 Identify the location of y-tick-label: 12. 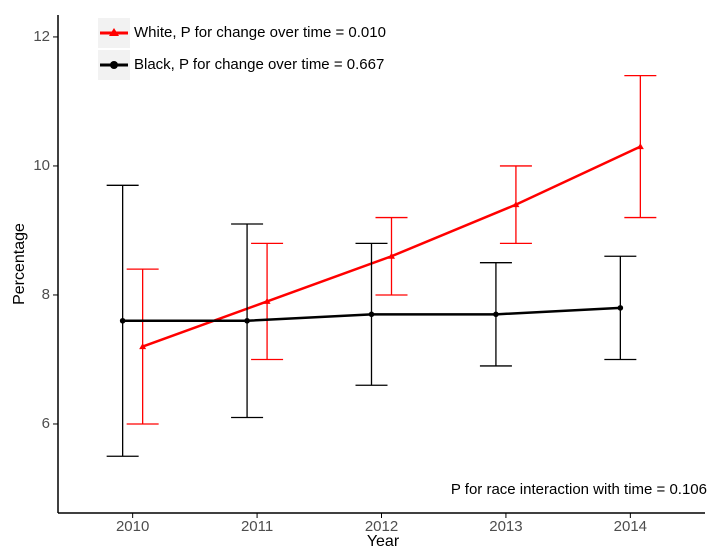
(41, 36).